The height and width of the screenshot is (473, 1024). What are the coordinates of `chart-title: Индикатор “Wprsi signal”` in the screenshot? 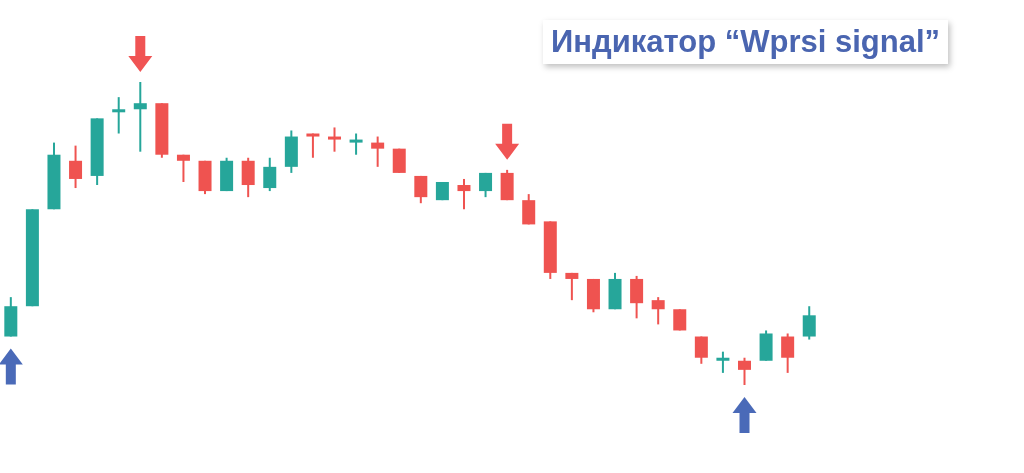 It's located at (746, 42).